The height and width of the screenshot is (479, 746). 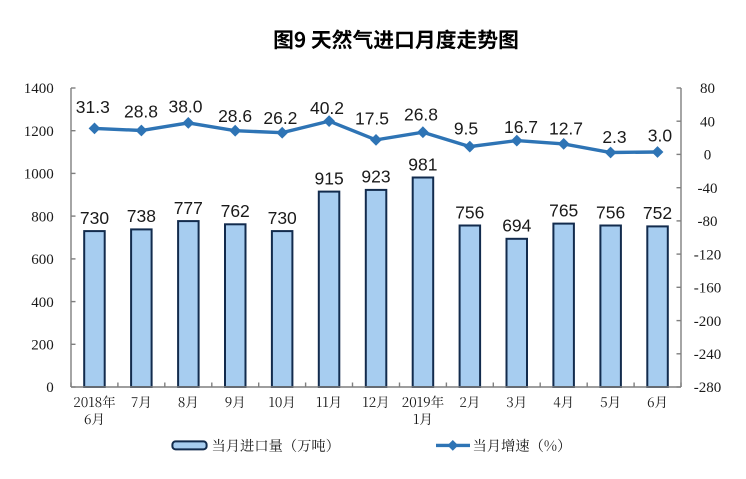 I want to click on svg-text: -200, so click(x=708, y=322).